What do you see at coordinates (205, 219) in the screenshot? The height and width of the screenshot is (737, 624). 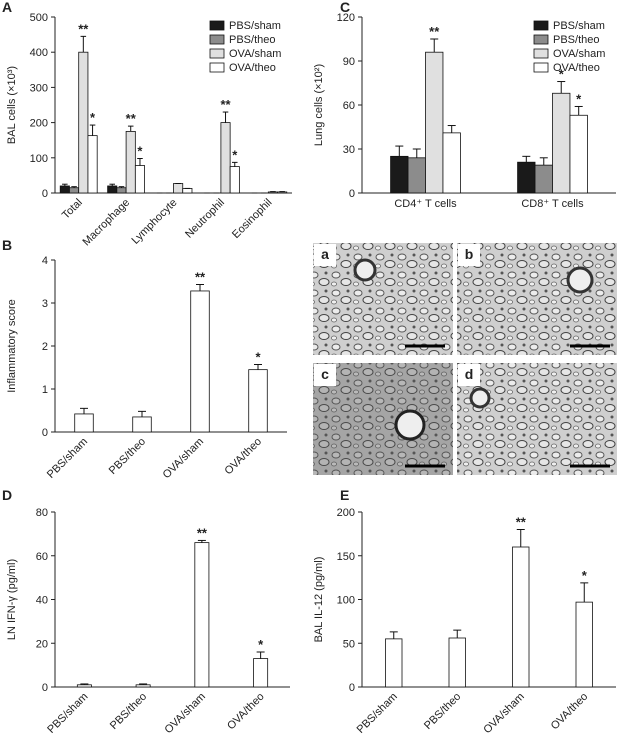 I see `x-tick-label: Neutrophil` at bounding box center [205, 219].